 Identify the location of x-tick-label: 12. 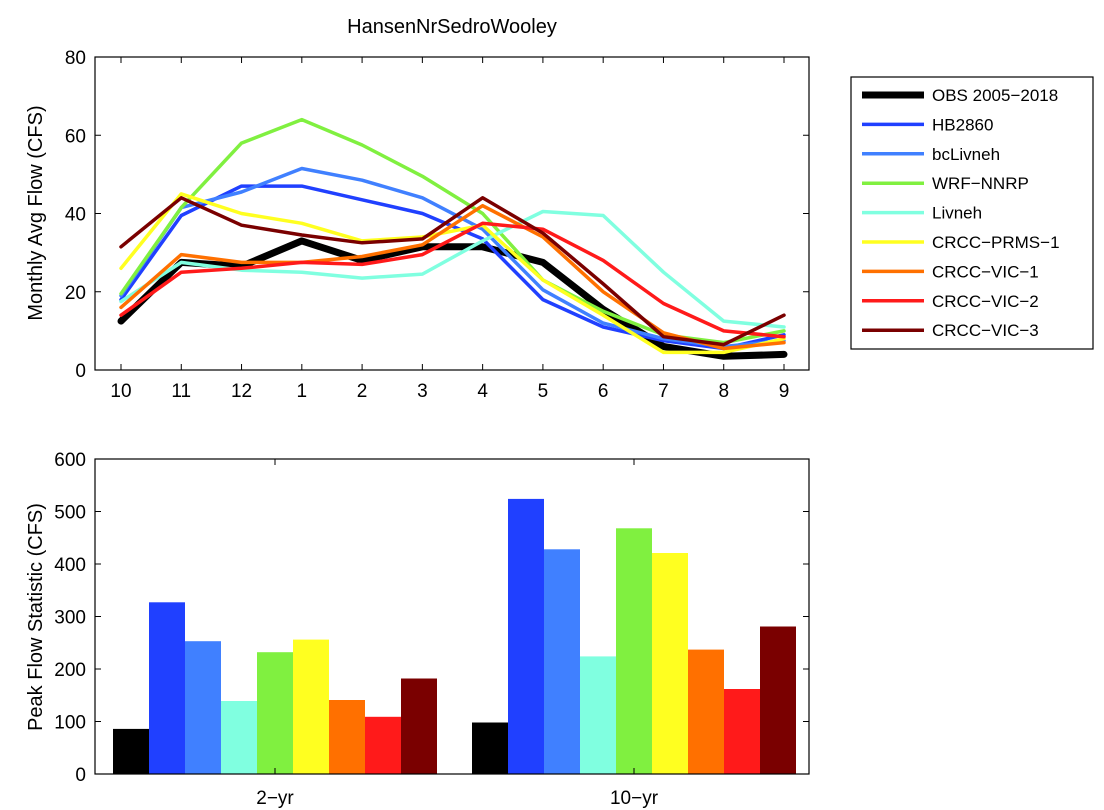
(241, 391).